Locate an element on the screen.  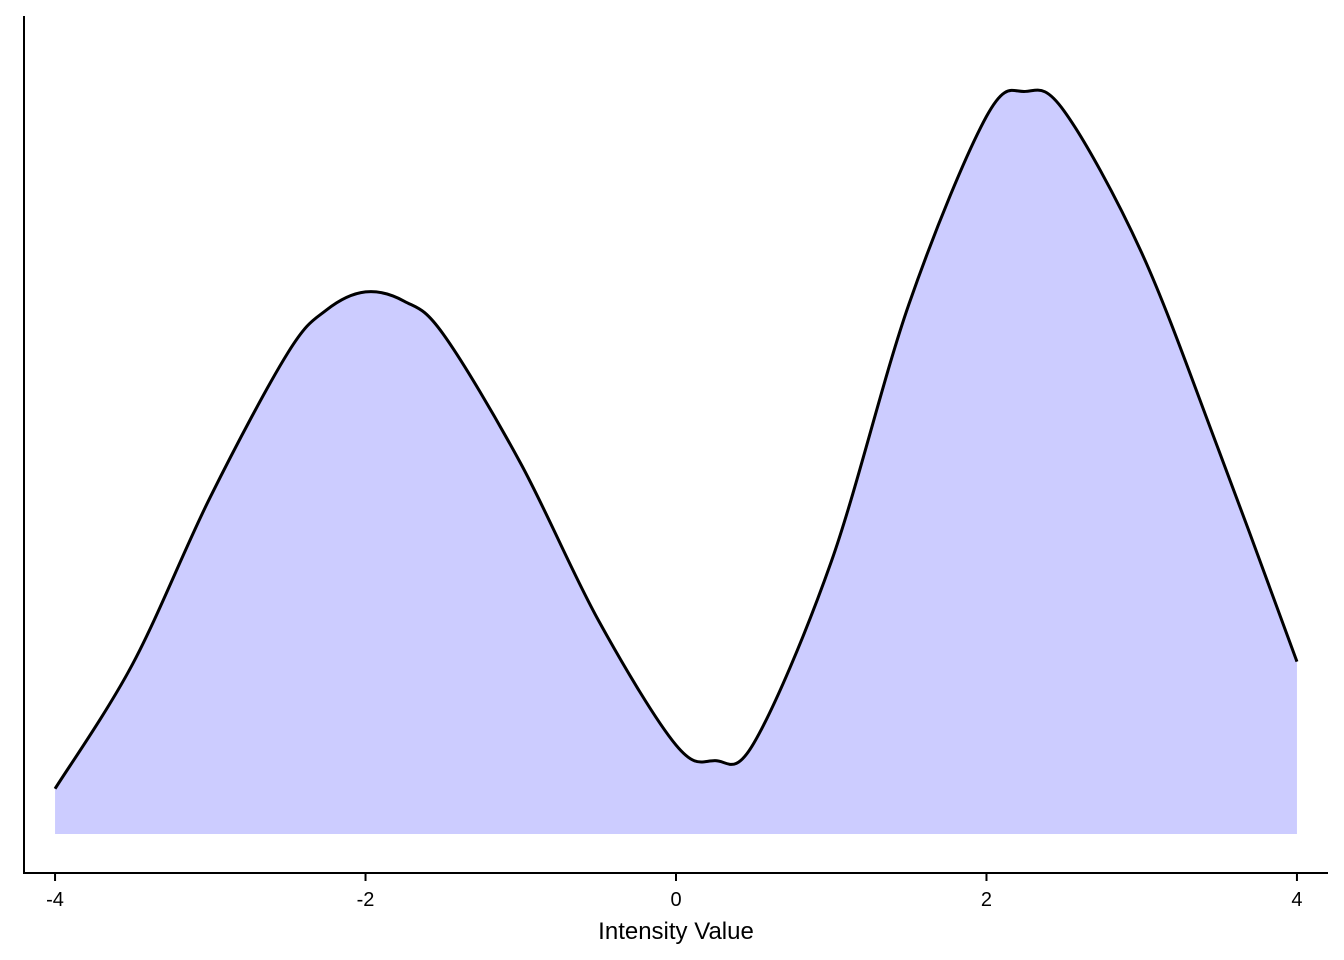
x-tick-label: -4 is located at coordinates (55, 900).